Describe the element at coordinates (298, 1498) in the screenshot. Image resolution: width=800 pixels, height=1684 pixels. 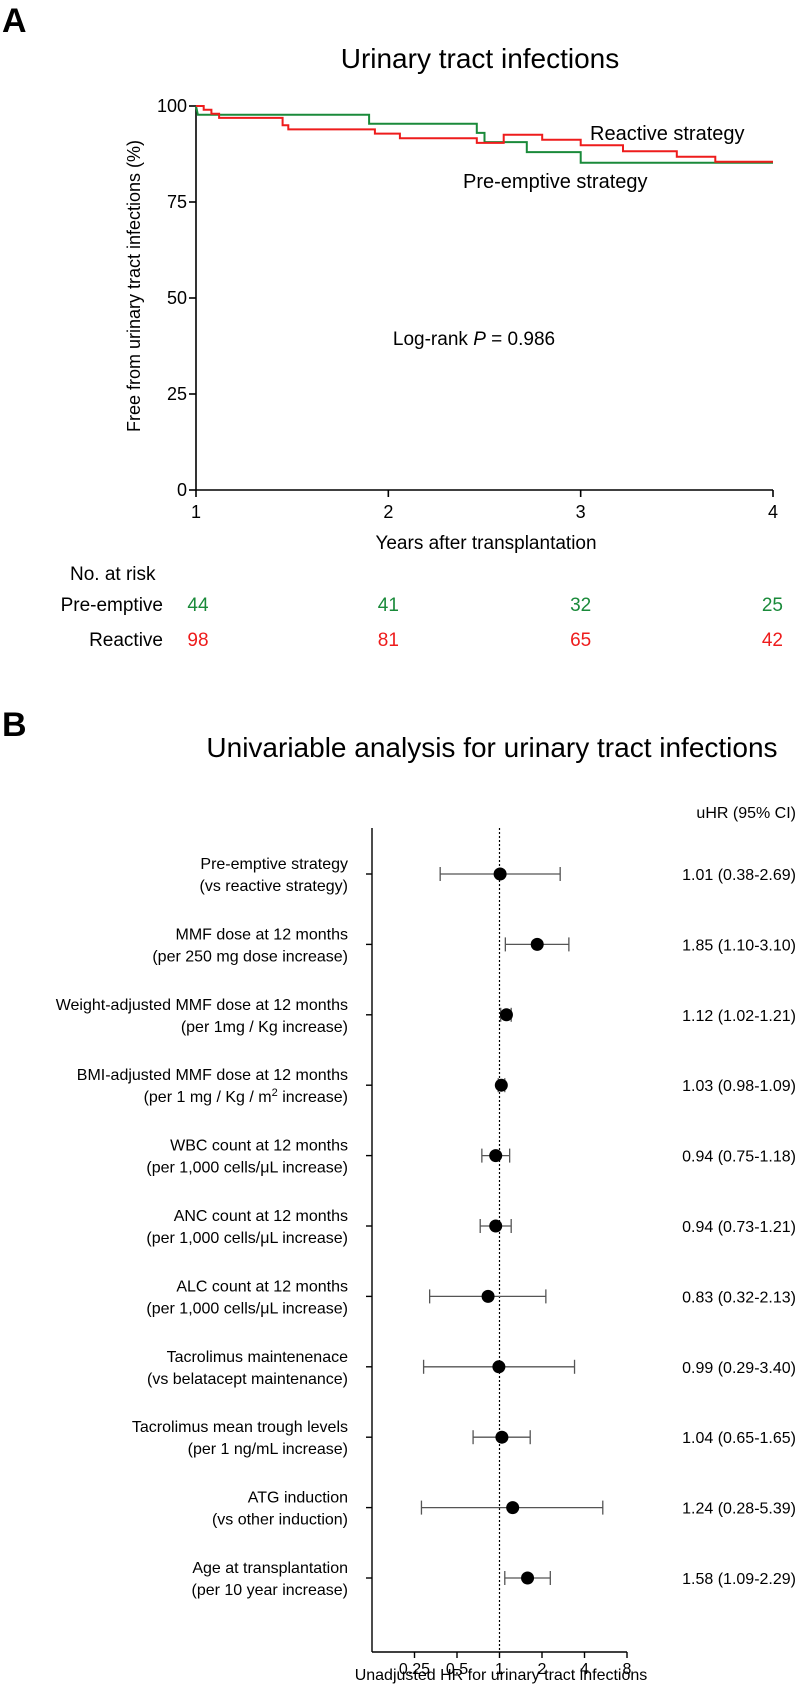
I see `forest-row-label: ATG induction` at that location.